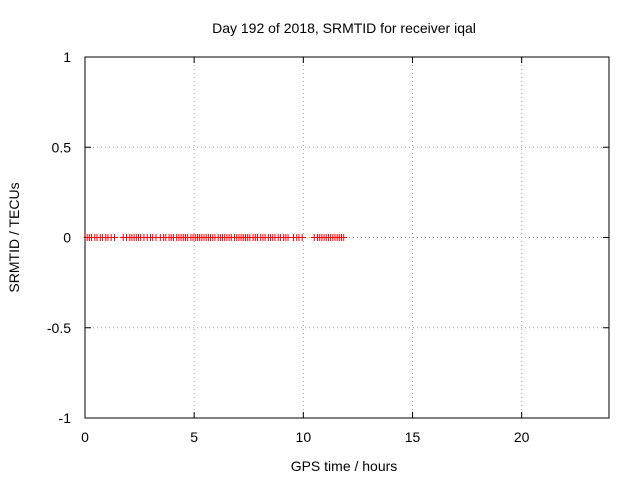 This screenshot has height=480, width=640. I want to click on x-tick-label: 15, so click(413, 437).